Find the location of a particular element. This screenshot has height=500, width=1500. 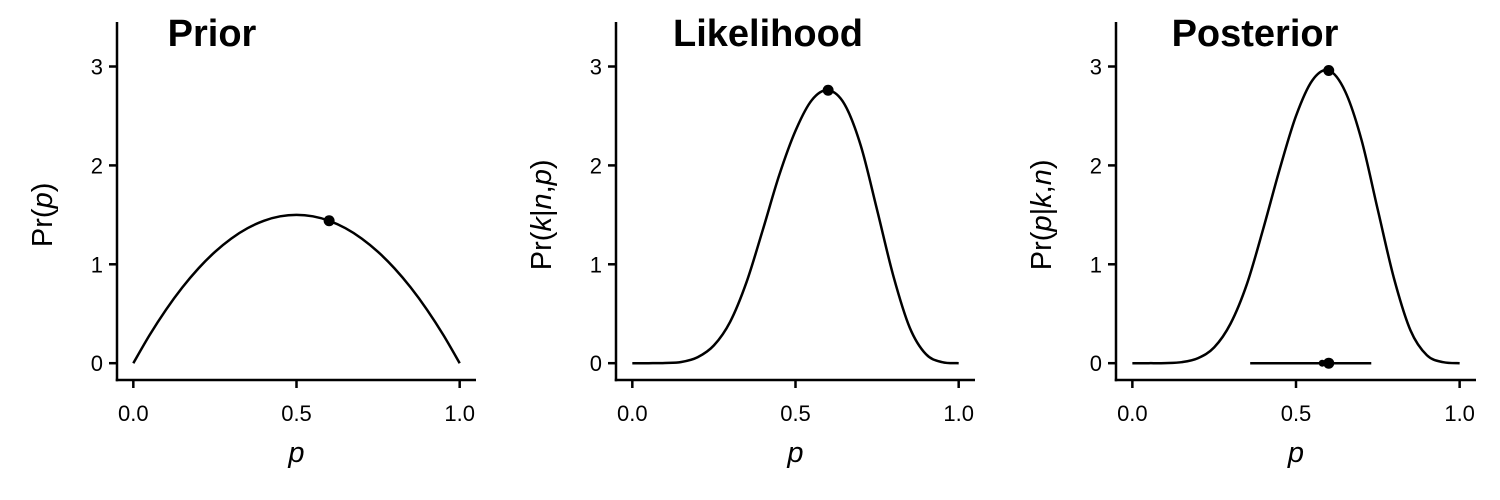

posterior-x-tick-label: 0.0 is located at coordinates (1132, 413).